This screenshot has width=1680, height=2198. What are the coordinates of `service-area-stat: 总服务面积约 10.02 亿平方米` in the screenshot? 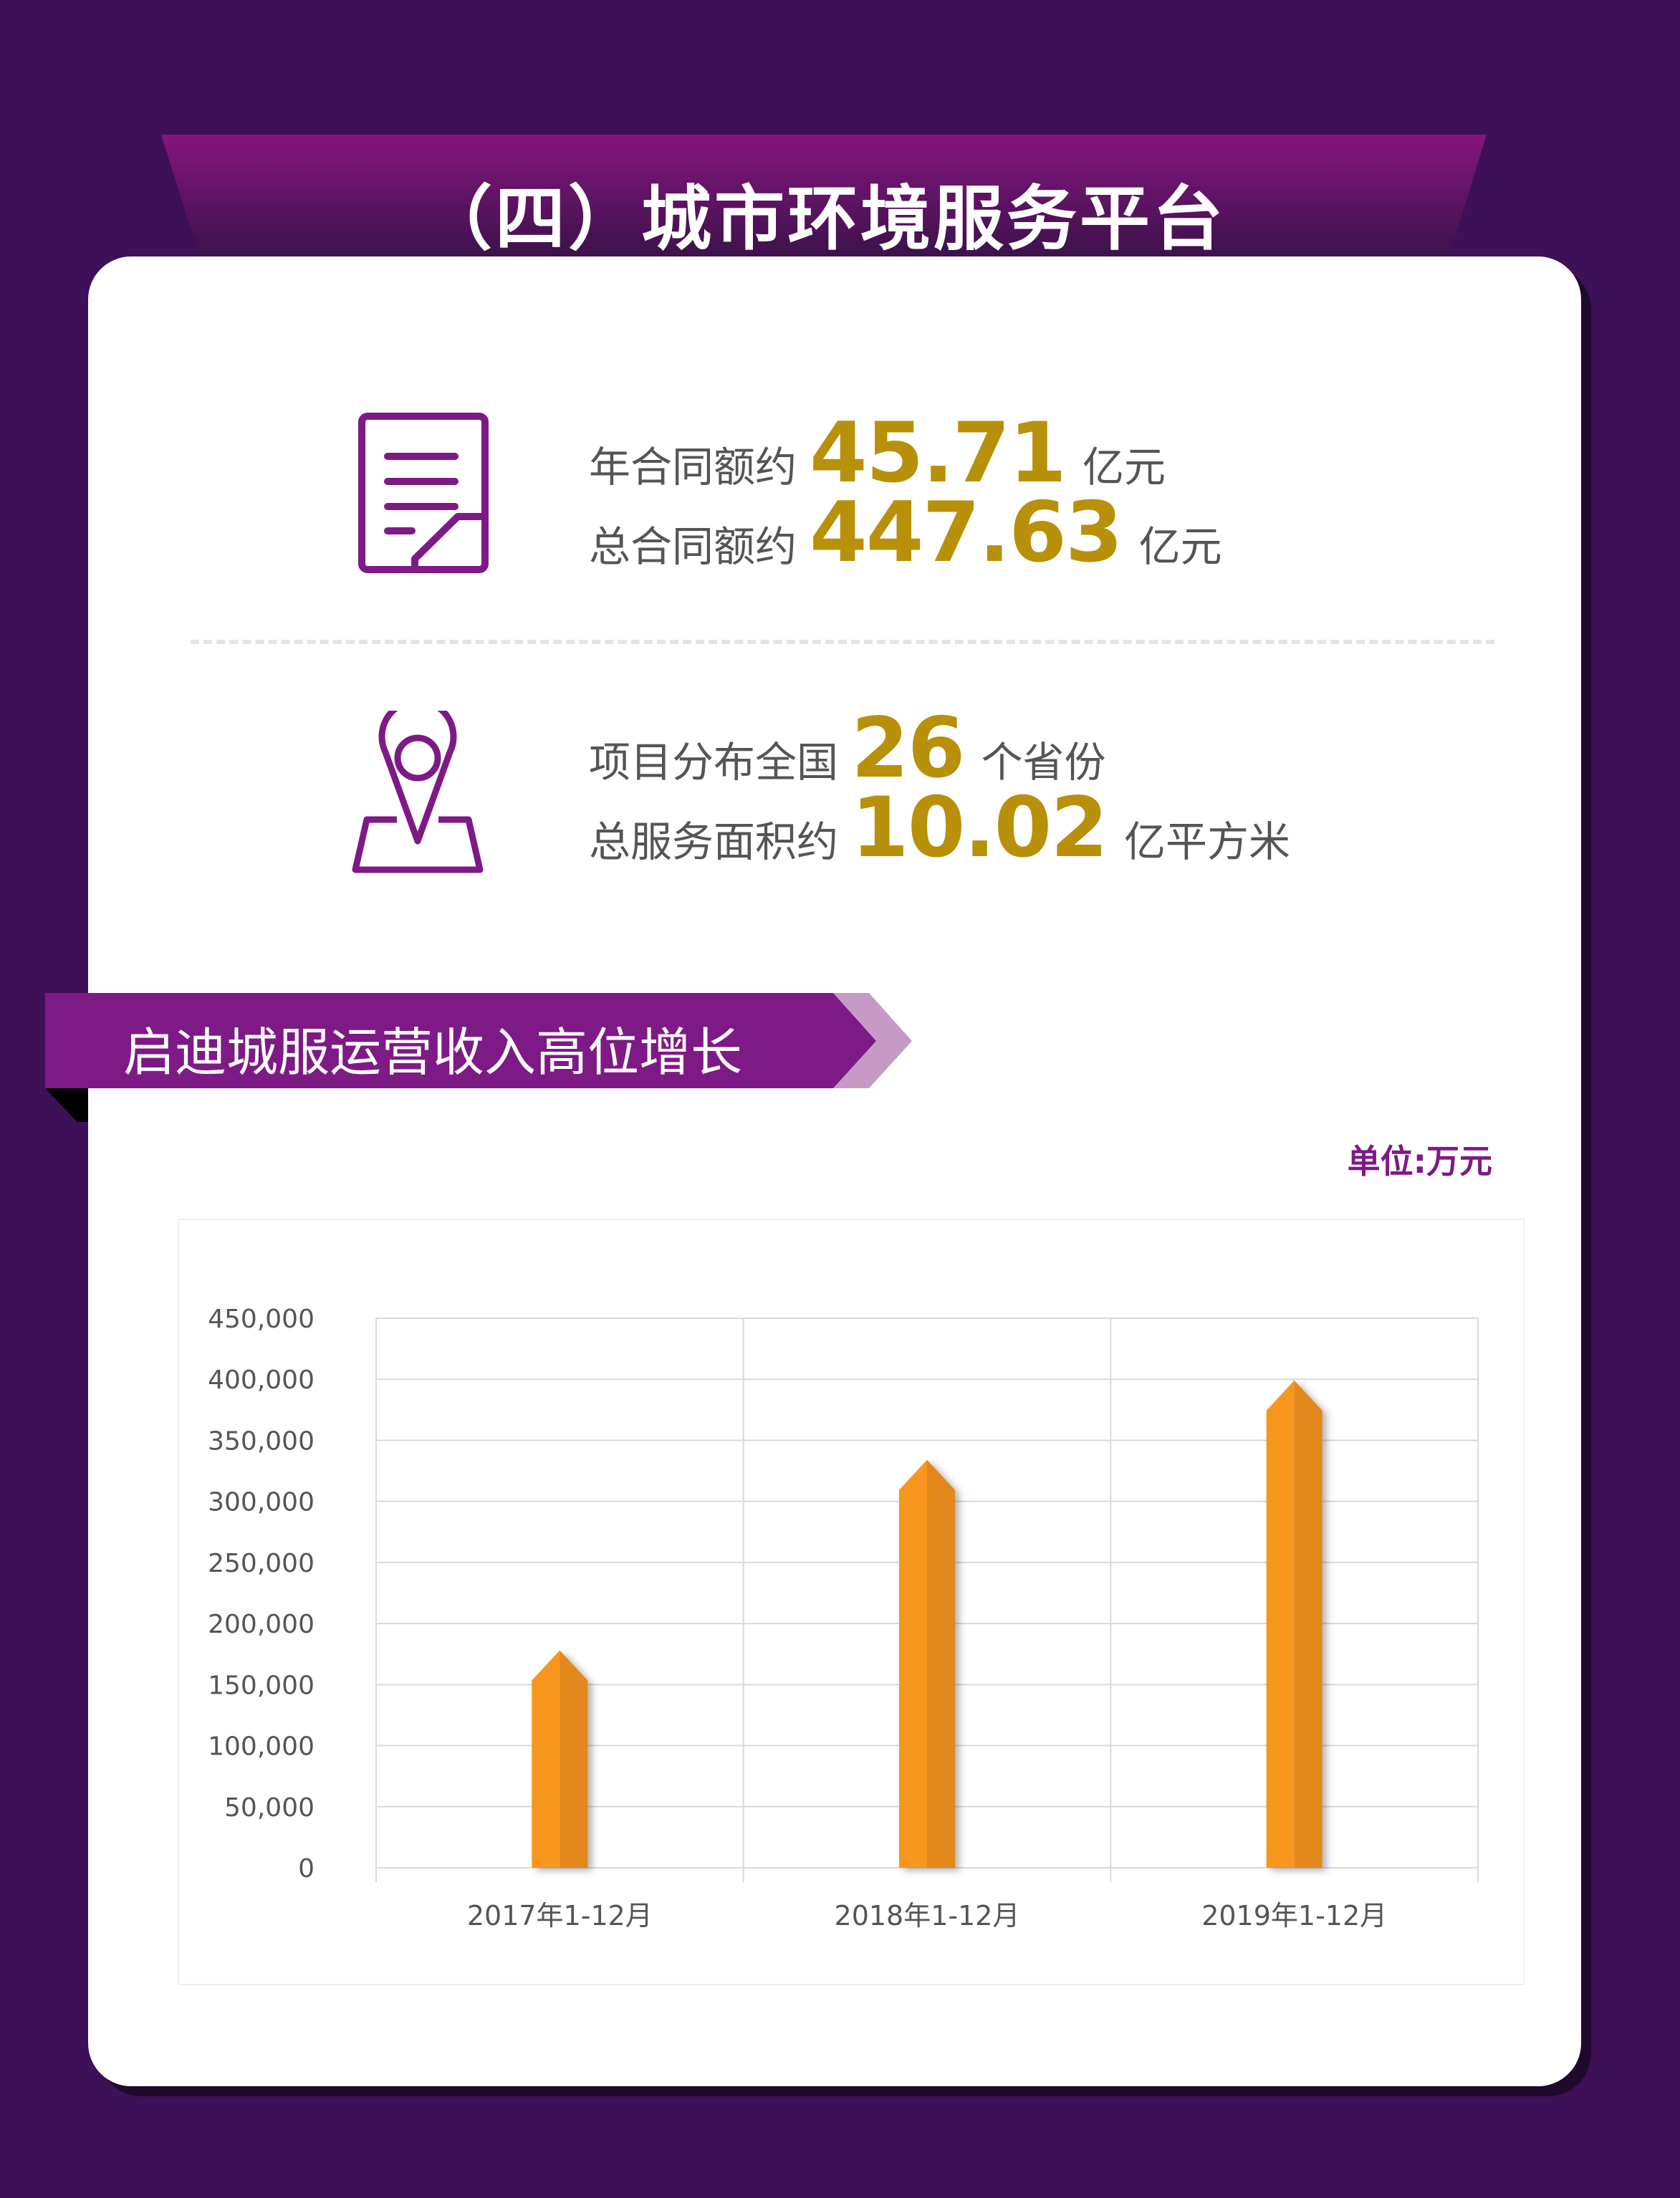 It's located at (939, 827).